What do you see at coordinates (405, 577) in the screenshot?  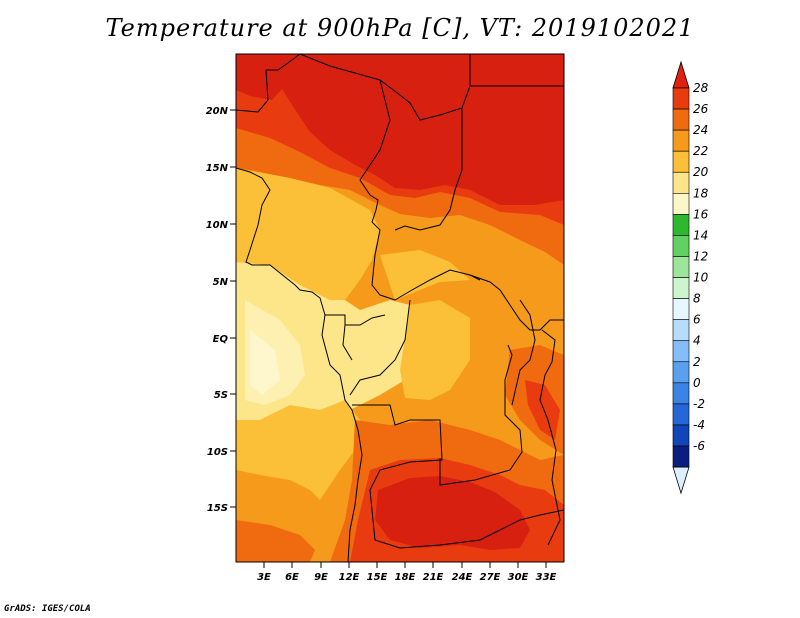 I see `lon-label: 18E` at bounding box center [405, 577].